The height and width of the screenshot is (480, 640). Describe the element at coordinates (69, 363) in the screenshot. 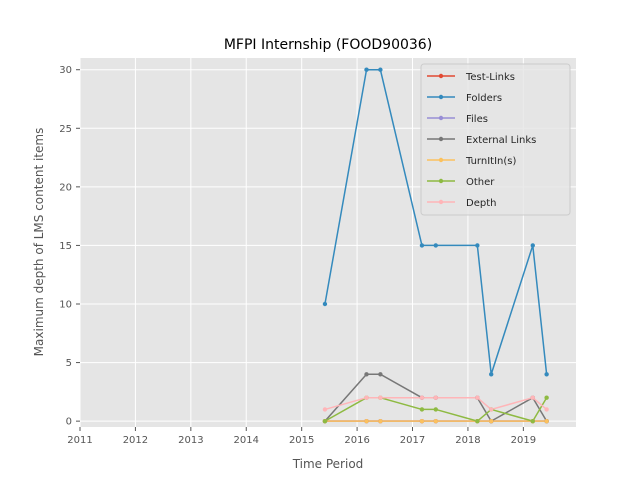

I see `y-tick-label: 5` at that location.